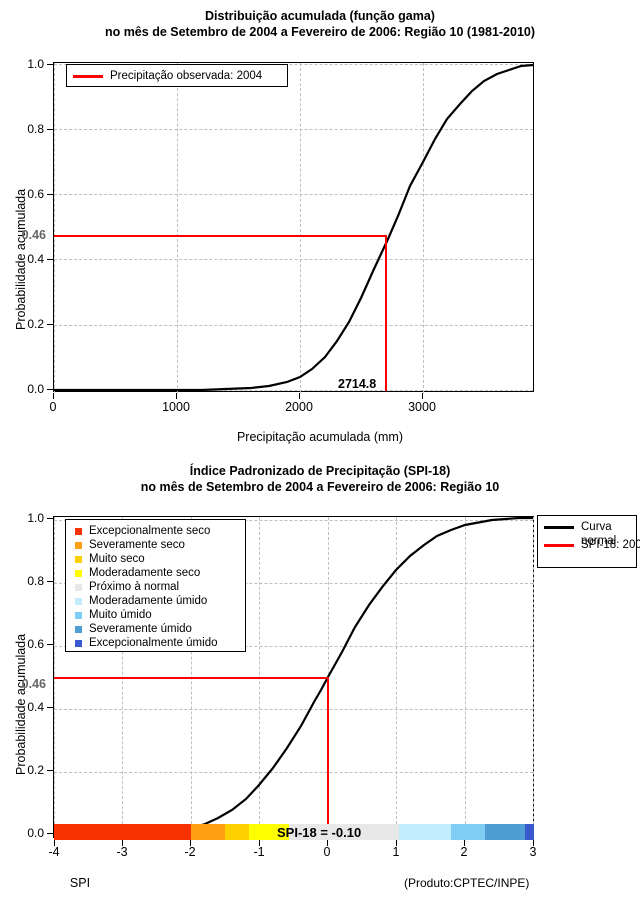 Image resolution: width=640 pixels, height=900 pixels. I want to click on legend-row-spi-2004: SPI-18: 2004, so click(589, 545).